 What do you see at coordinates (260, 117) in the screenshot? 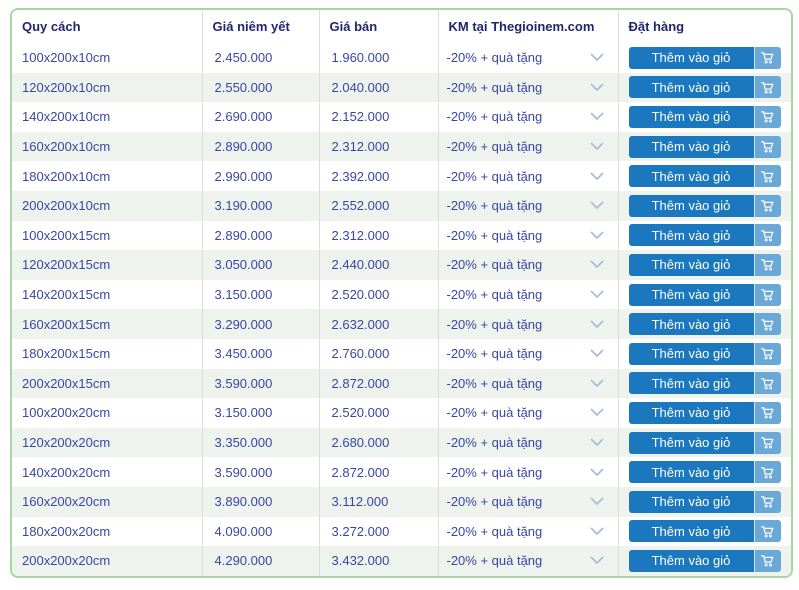
I see `list-price-cell: 2.690.000` at bounding box center [260, 117].